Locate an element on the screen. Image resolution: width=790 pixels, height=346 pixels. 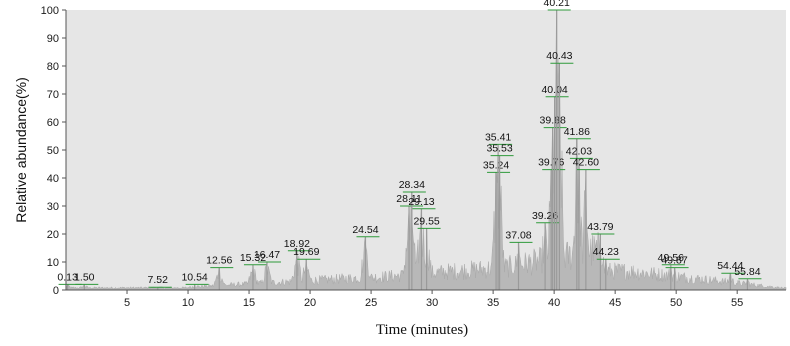
peak-label: 40.21 is located at coordinates (557, 4).